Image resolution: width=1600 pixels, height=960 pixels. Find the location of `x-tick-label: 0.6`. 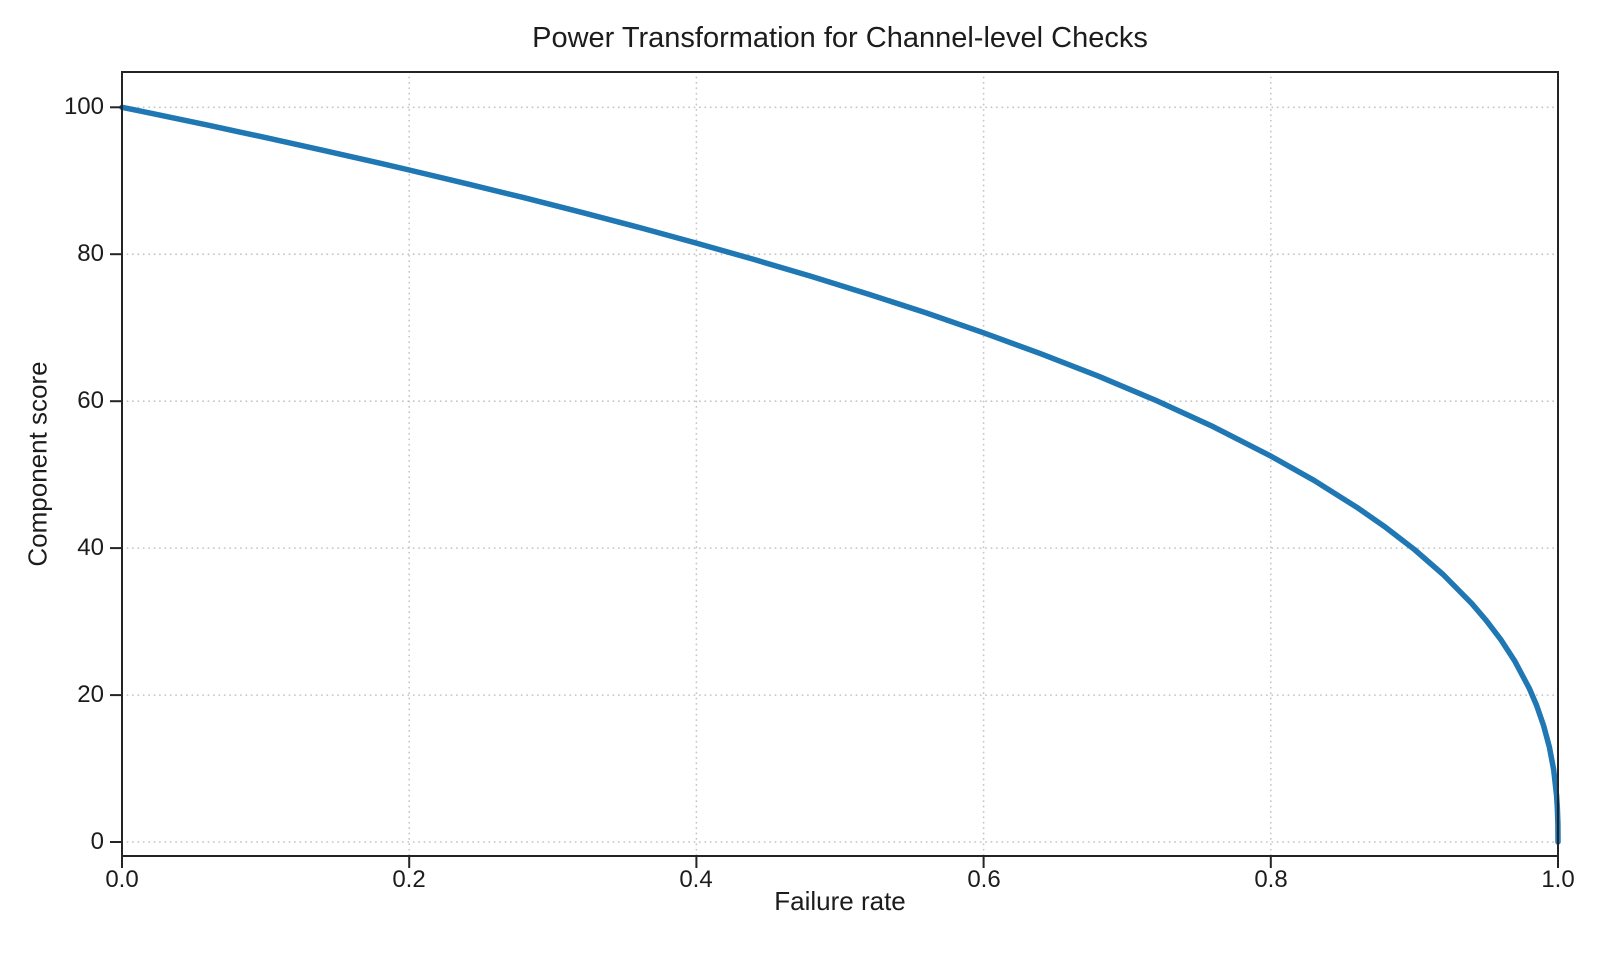

x-tick-label: 0.6 is located at coordinates (984, 879).